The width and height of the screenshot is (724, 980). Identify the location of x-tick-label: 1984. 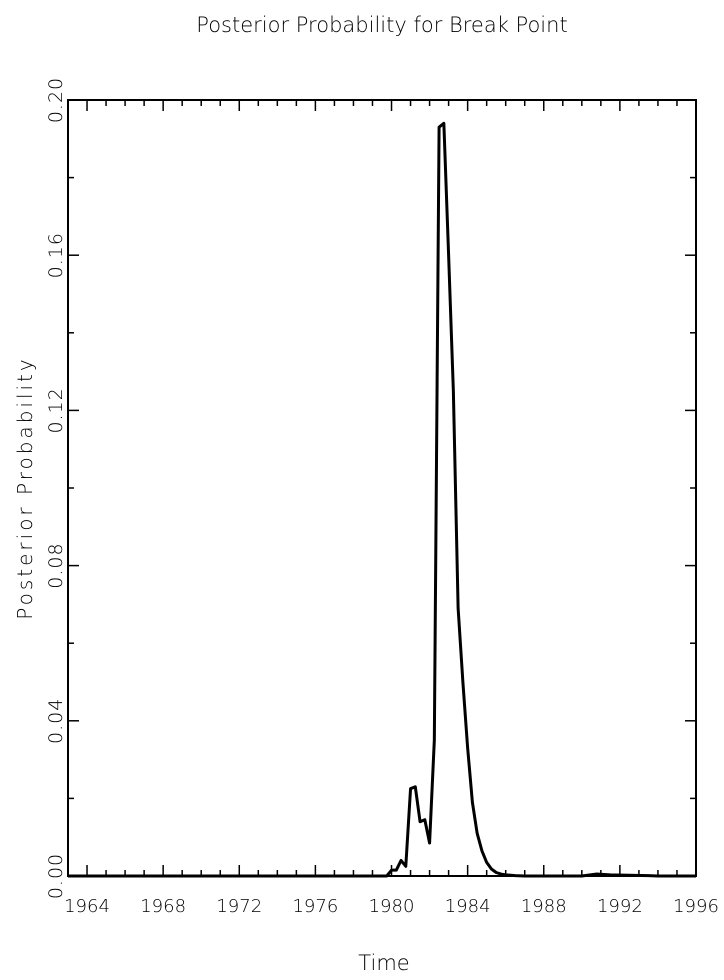
(468, 906).